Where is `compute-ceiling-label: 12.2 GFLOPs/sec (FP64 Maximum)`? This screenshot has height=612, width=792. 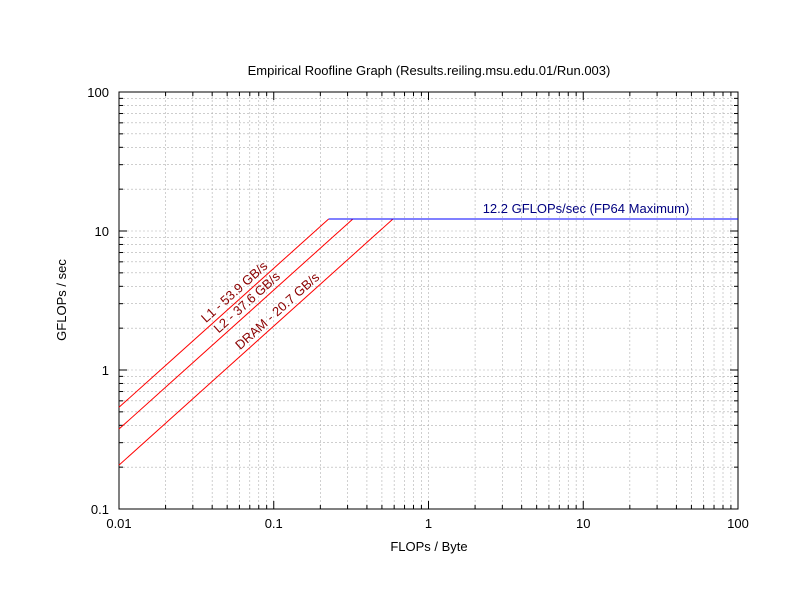 compute-ceiling-label: 12.2 GFLOPs/sec (FP64 Maximum) is located at coordinates (586, 208).